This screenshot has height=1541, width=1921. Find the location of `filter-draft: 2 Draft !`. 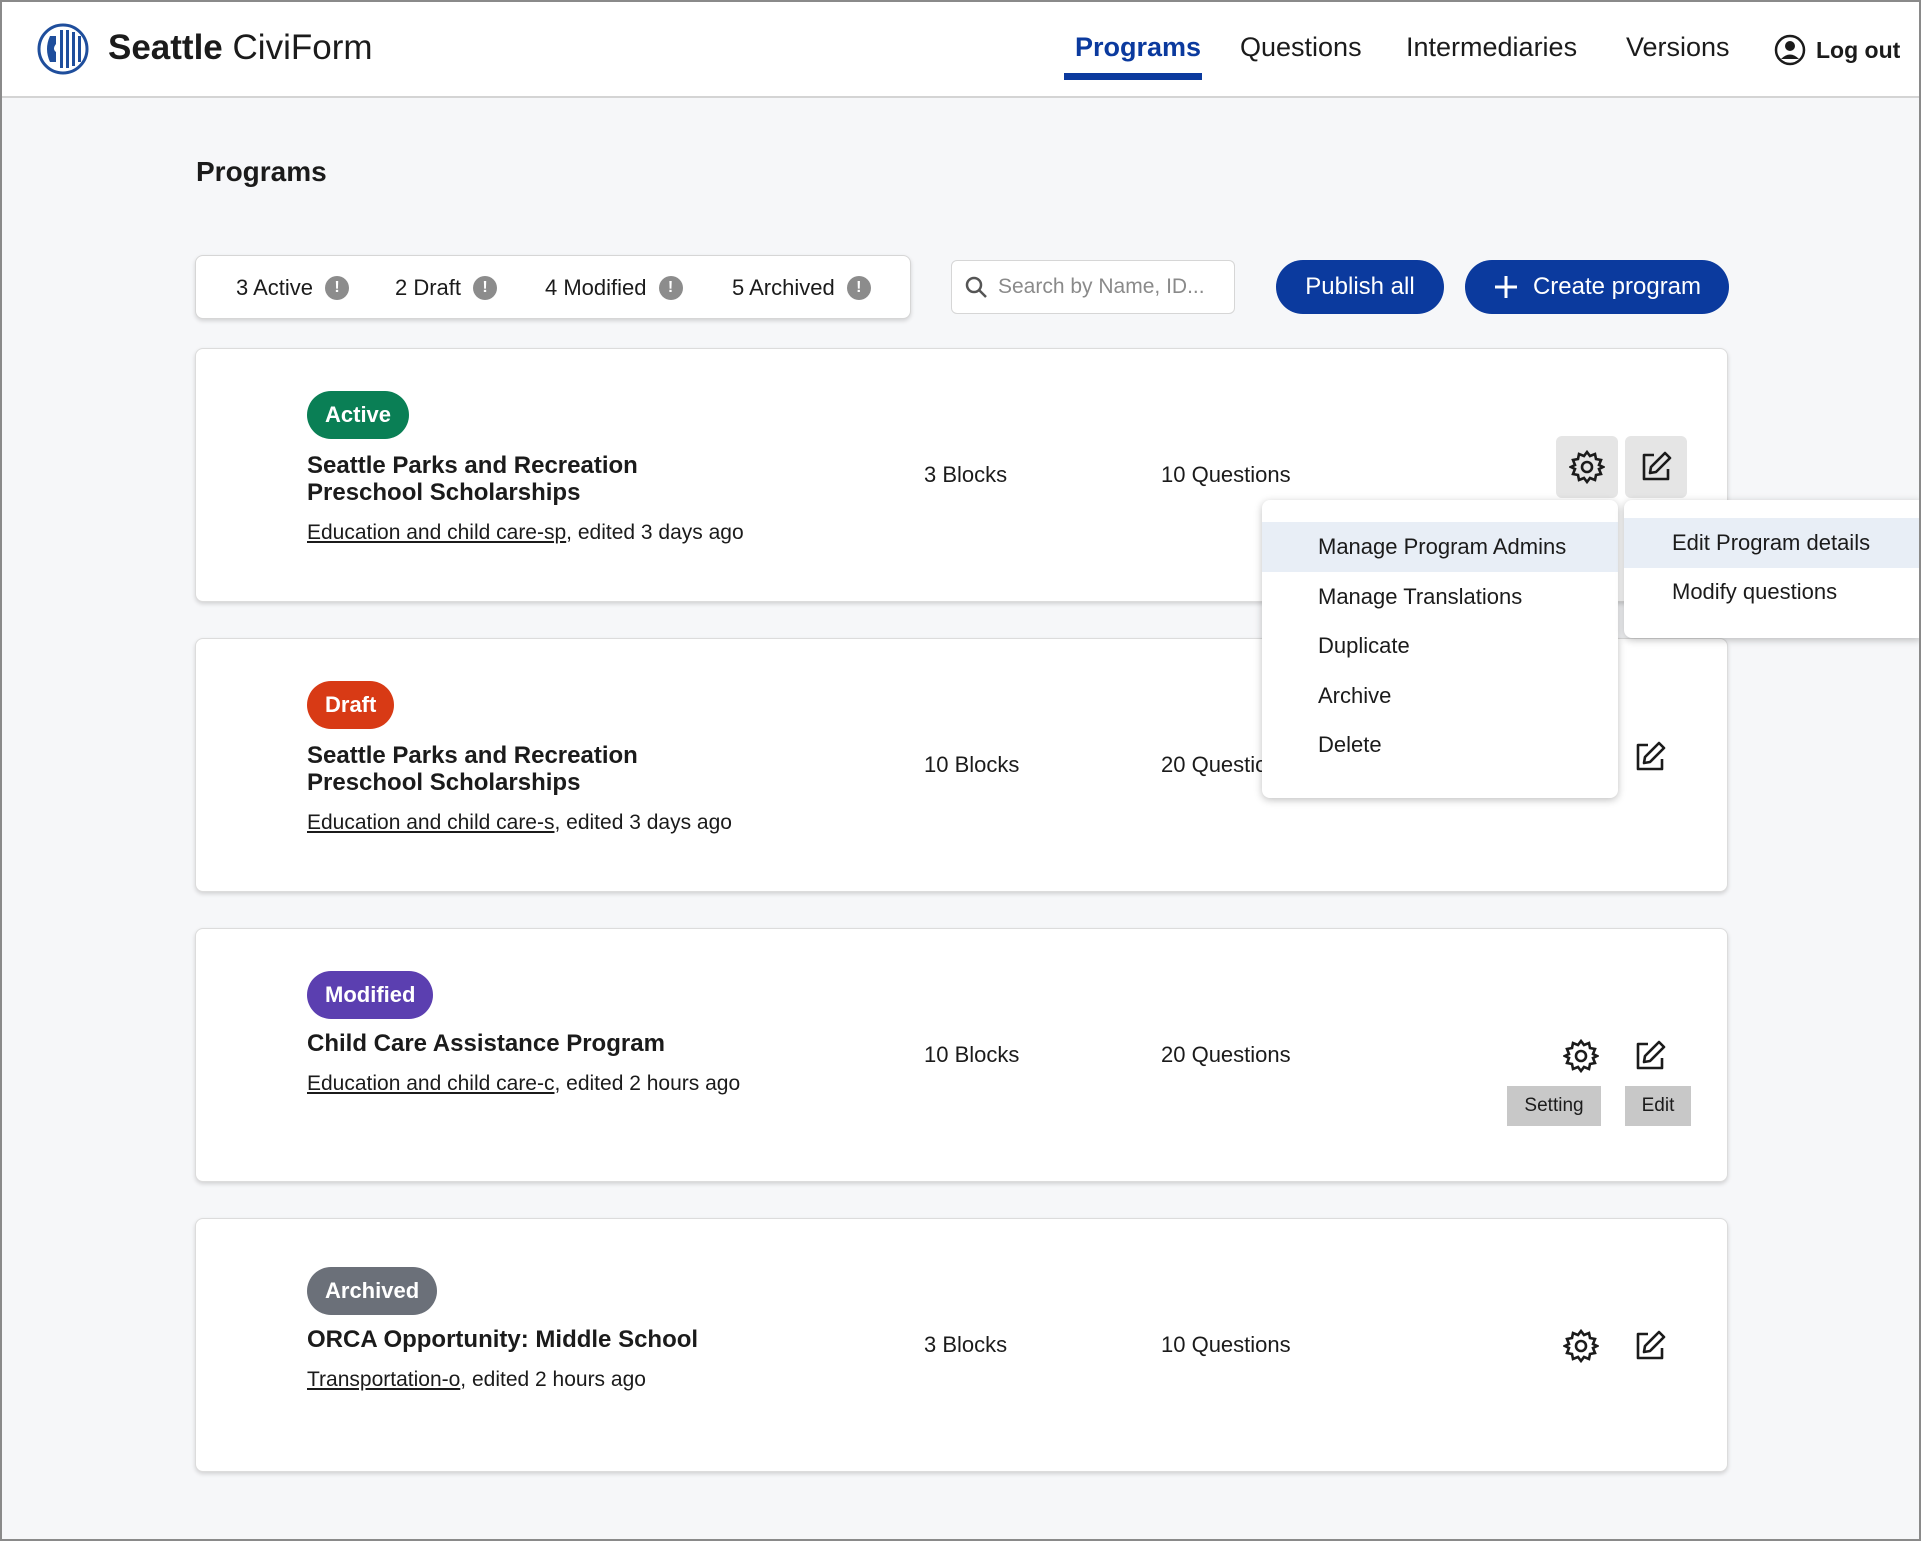

filter-draft: 2 Draft ! is located at coordinates (446, 288).